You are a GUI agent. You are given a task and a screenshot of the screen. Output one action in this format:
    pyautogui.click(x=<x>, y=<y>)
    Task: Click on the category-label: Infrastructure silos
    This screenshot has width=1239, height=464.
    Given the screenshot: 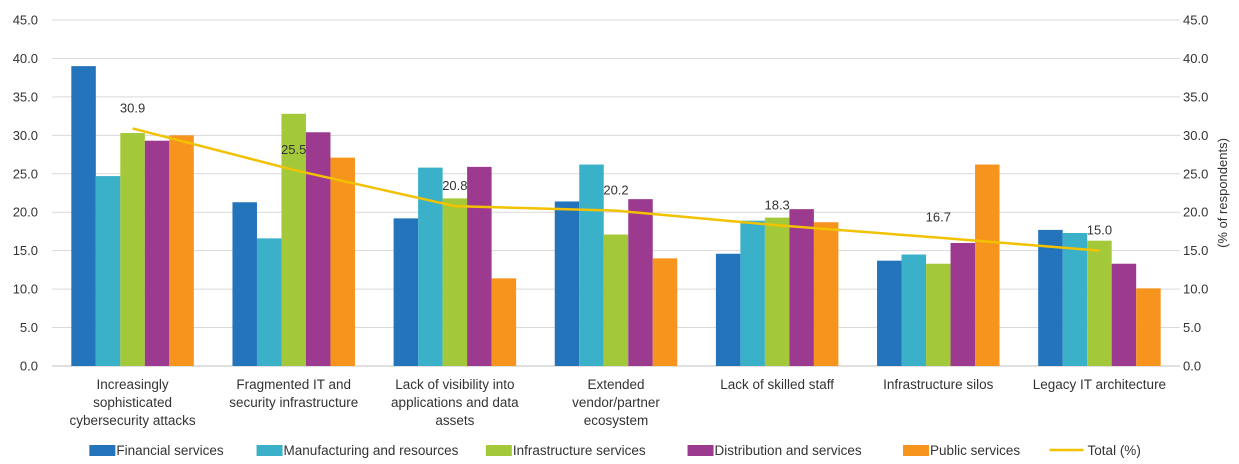 What is the action you would take?
    pyautogui.click(x=938, y=384)
    